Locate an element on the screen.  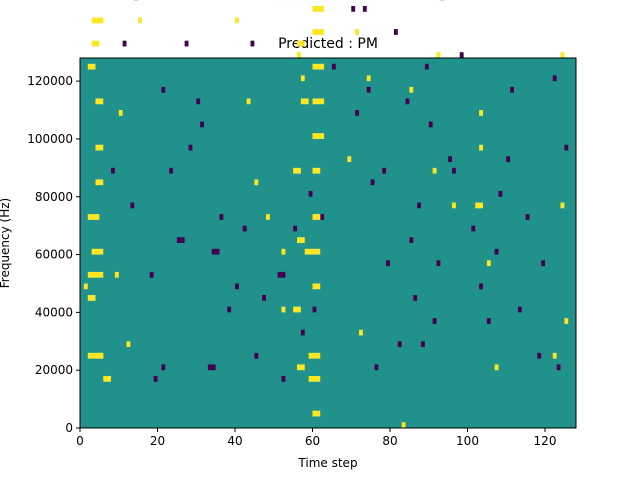
x-tick-label: 120 is located at coordinates (545, 441).